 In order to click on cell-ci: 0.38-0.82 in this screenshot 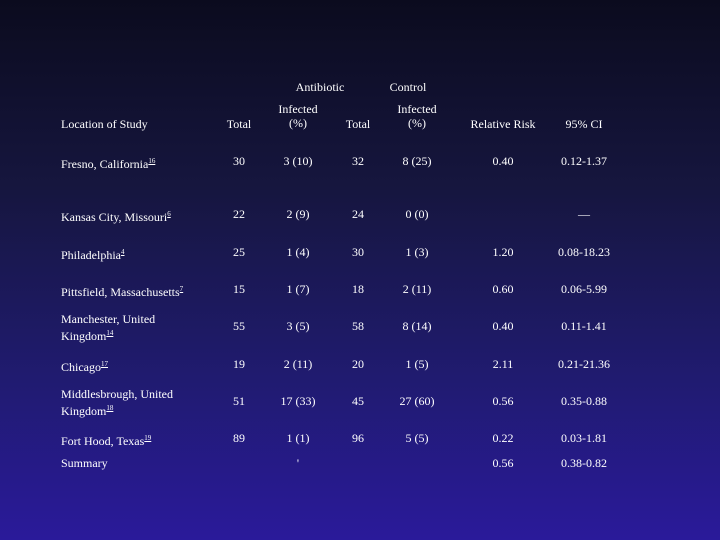, I will do `click(584, 463)`.